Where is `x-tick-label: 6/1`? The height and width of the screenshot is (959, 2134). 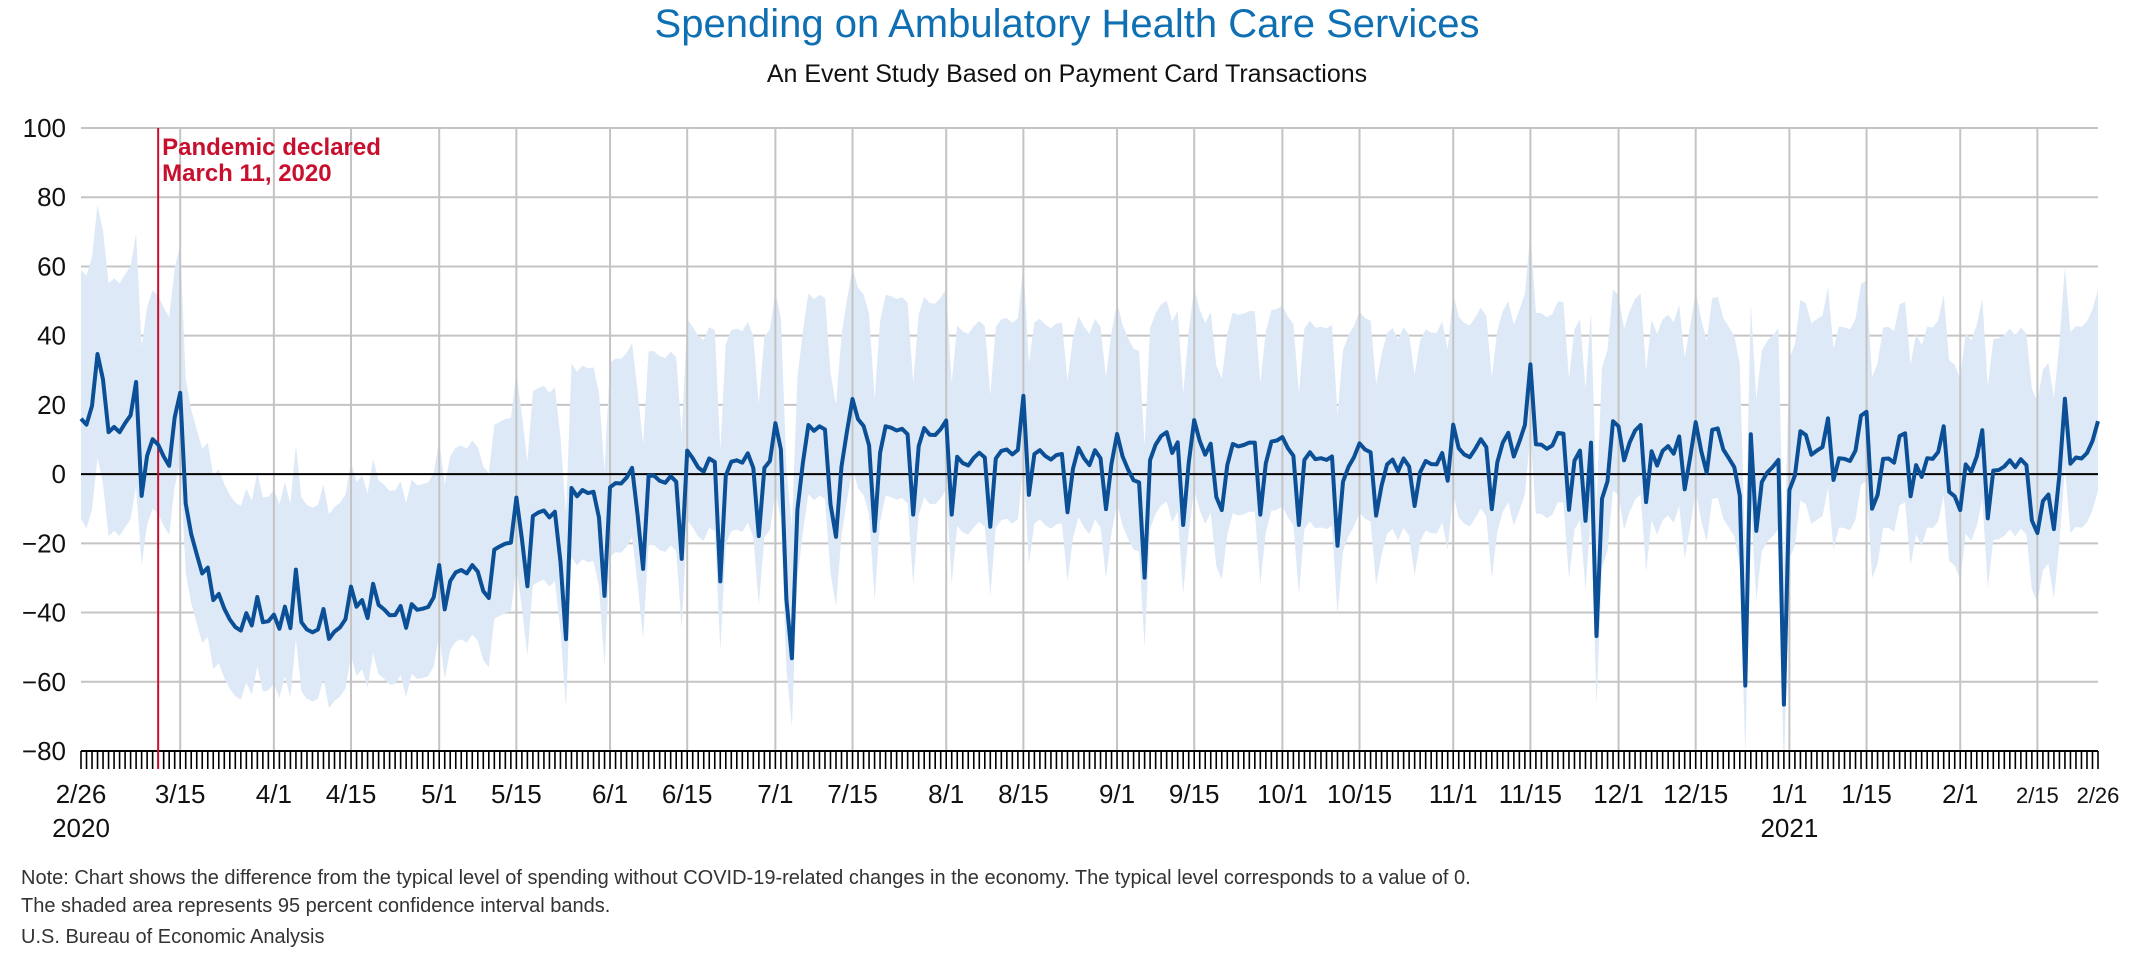
x-tick-label: 6/1 is located at coordinates (610, 794).